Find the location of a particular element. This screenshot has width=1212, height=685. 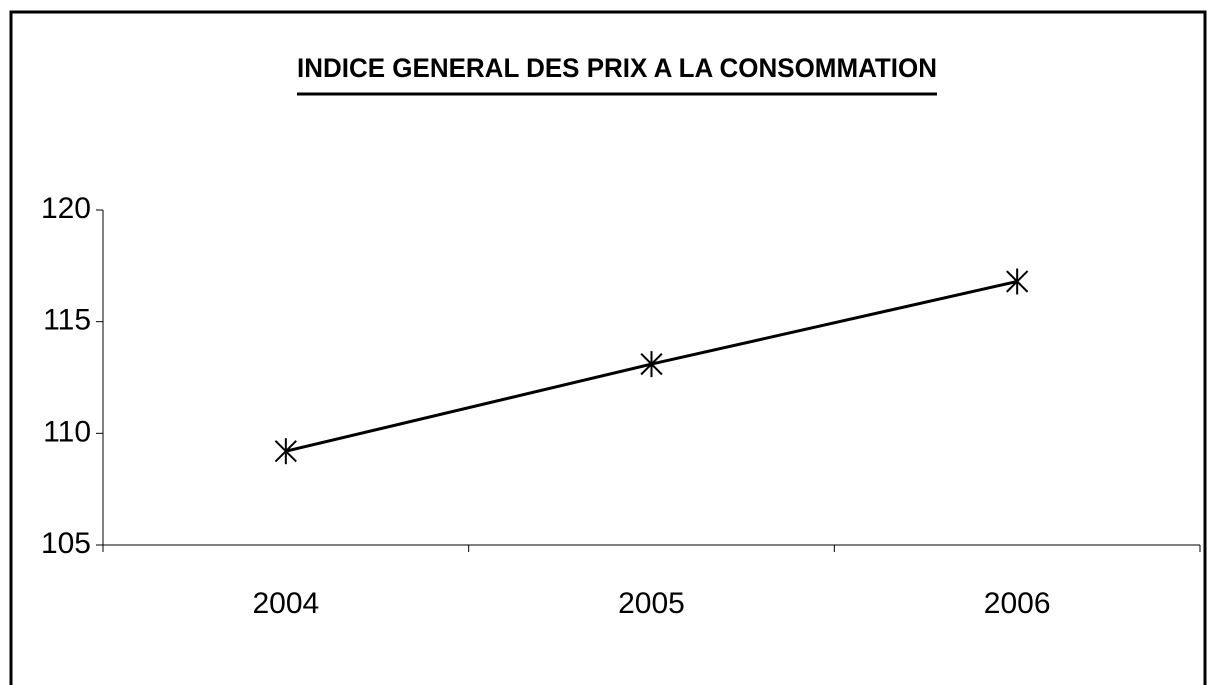

y-tick-label: 110 is located at coordinates (67, 431).